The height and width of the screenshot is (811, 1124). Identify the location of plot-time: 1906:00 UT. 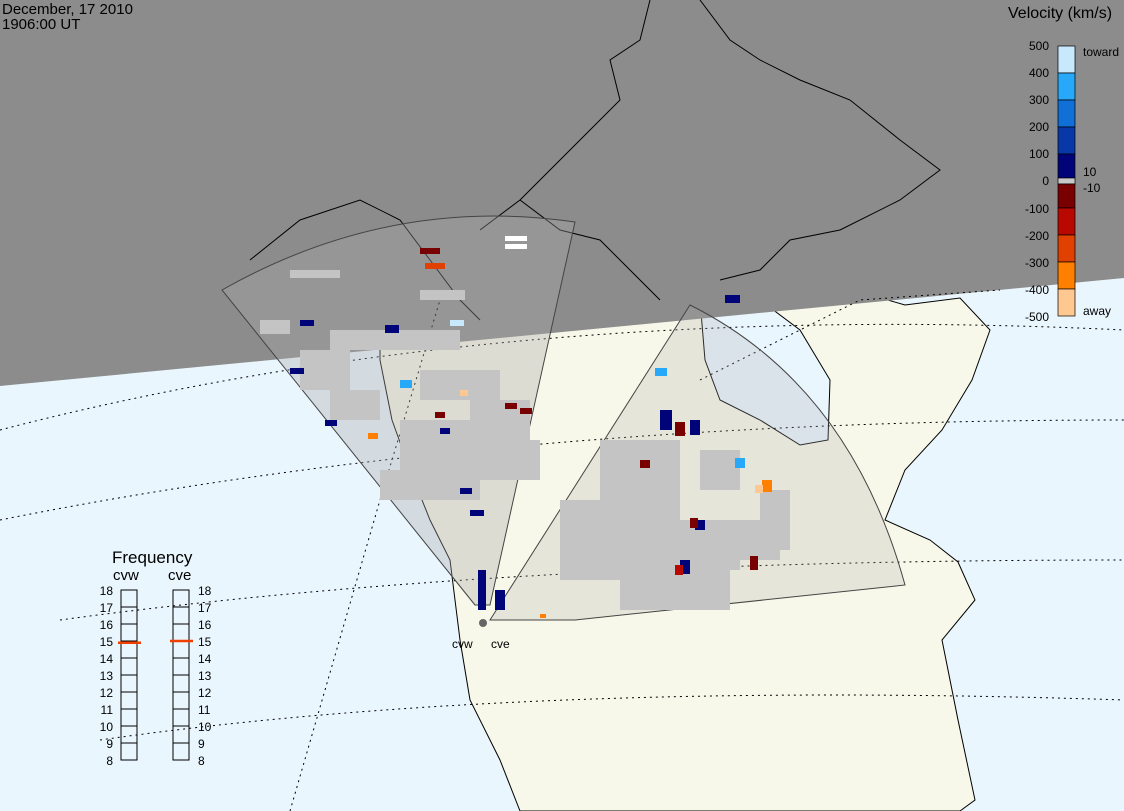
(41, 24).